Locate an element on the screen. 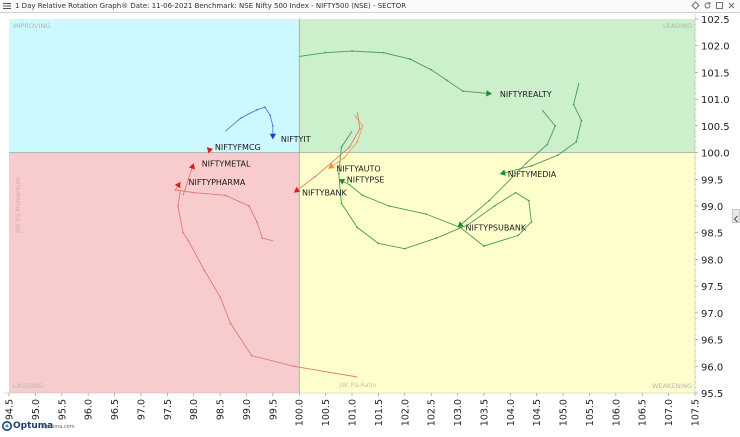 The width and height of the screenshot is (740, 437). x-tick-label: 102.0 is located at coordinates (405, 412).